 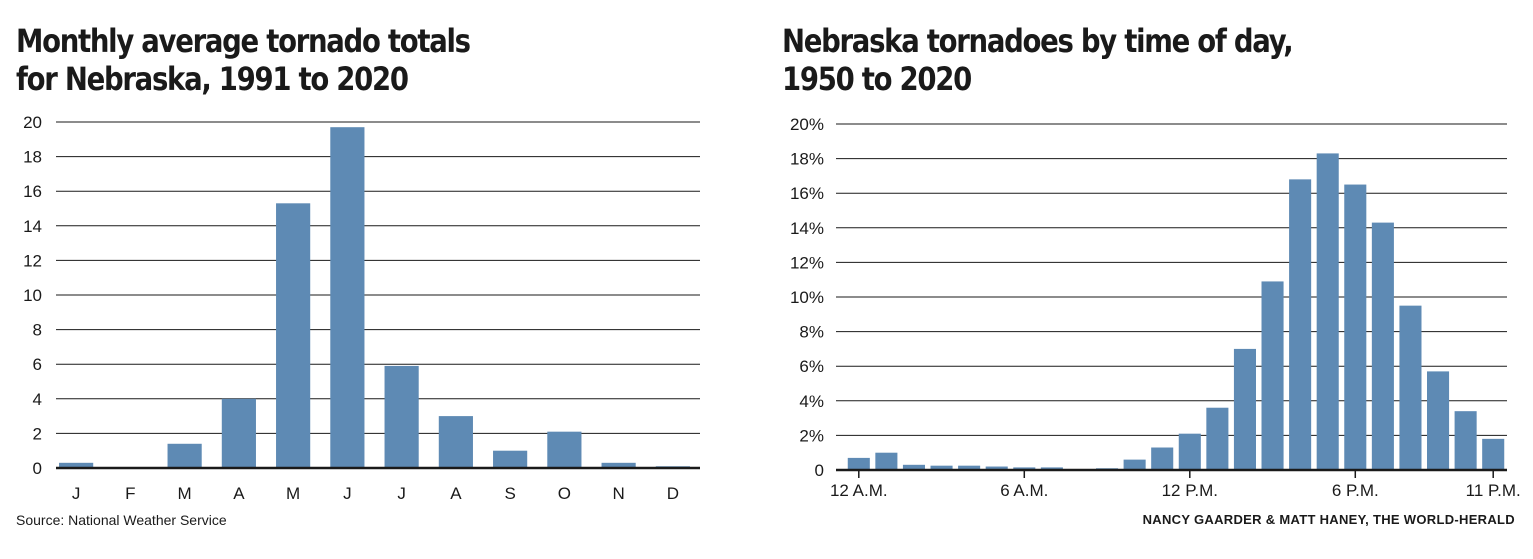 I want to click on left-chart-title-line1: Monthly average tornado totals, so click(x=243, y=41).